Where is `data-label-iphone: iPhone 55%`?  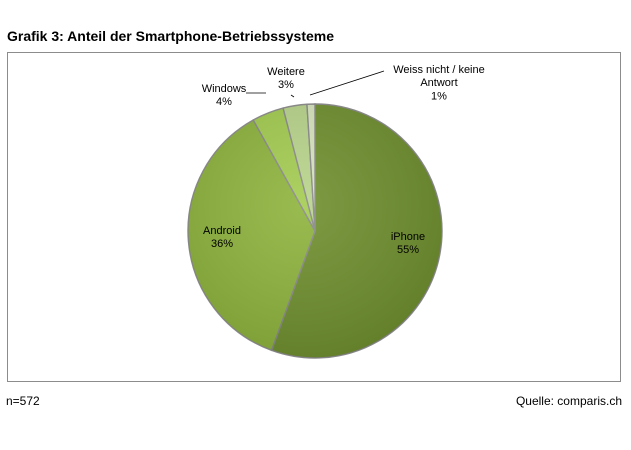 data-label-iphone: iPhone 55% is located at coordinates (408, 243).